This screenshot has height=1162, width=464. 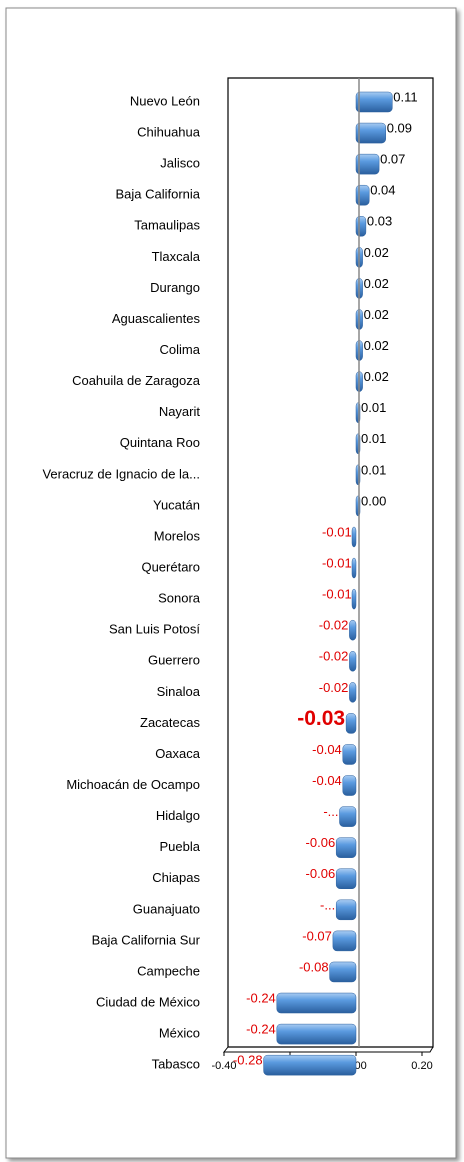 What do you see at coordinates (148, 1001) in the screenshot?
I see `category-label: Ciudad de México` at bounding box center [148, 1001].